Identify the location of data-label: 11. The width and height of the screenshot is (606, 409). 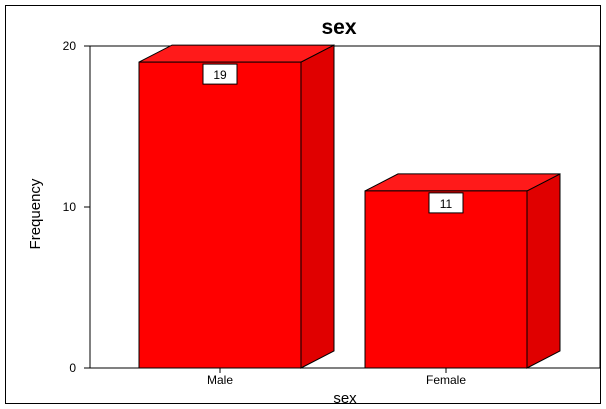
(446, 204).